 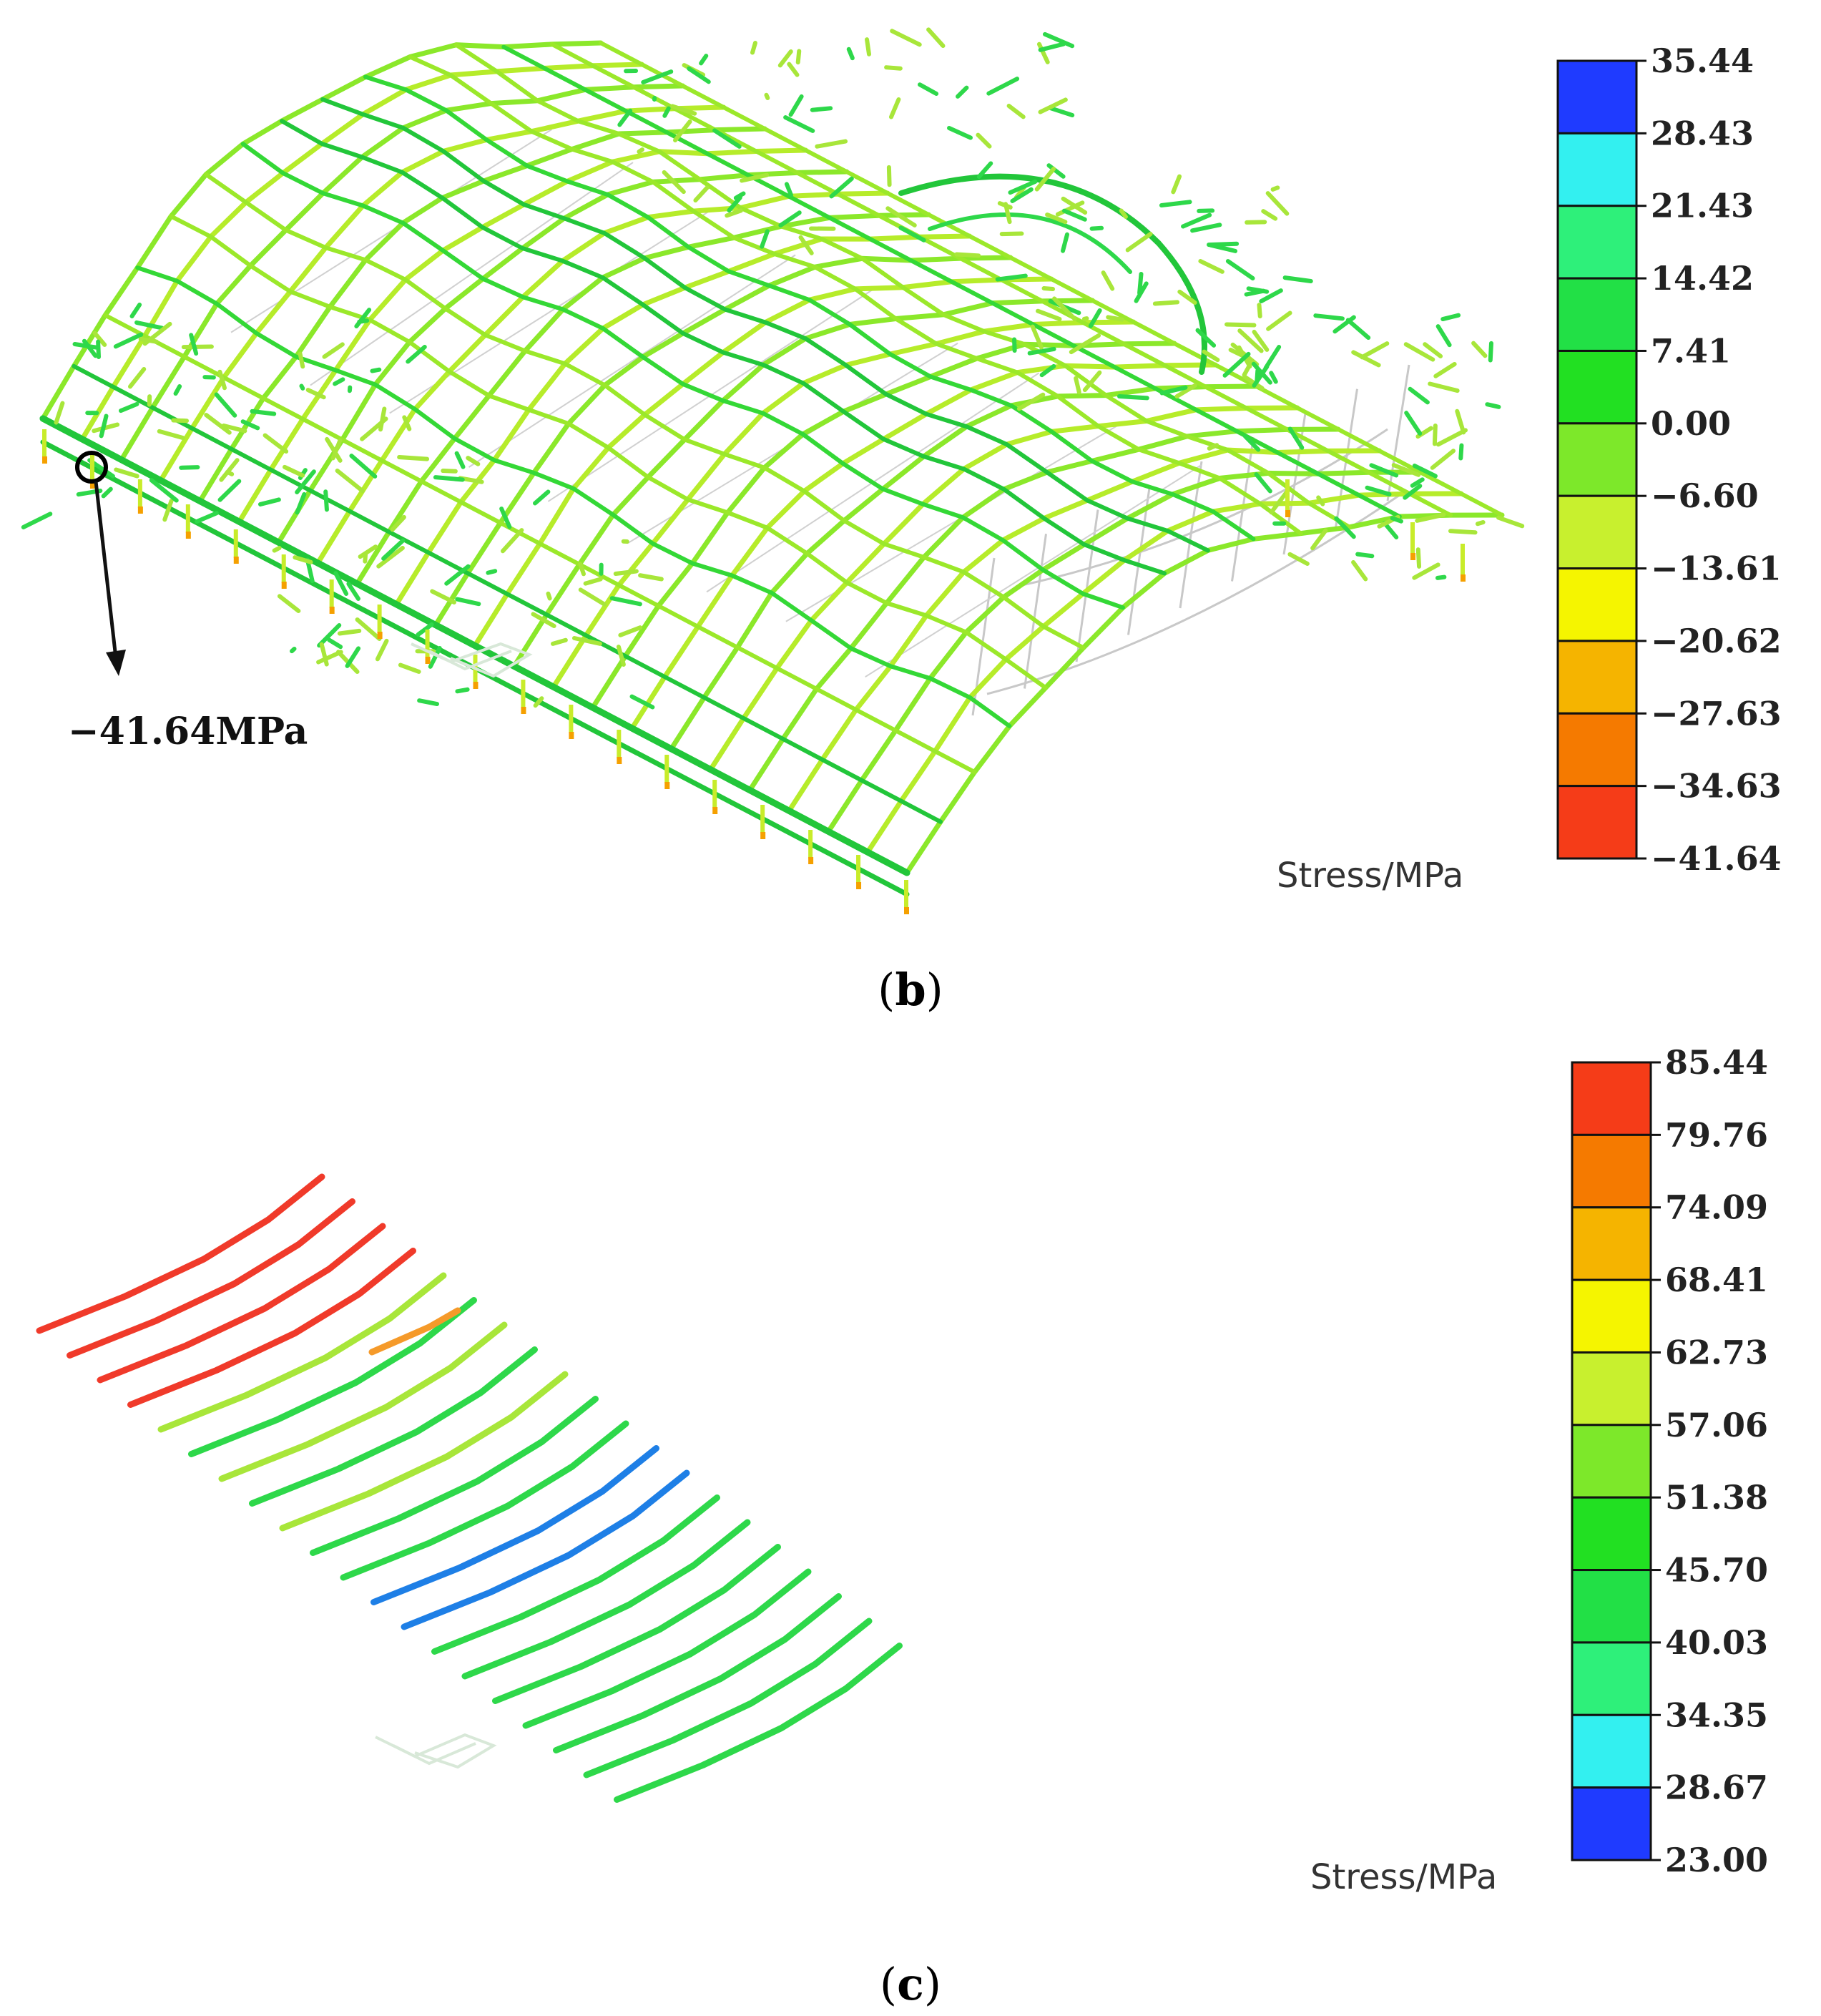 I want to click on undeformed-member, so click(x=1201, y=508).